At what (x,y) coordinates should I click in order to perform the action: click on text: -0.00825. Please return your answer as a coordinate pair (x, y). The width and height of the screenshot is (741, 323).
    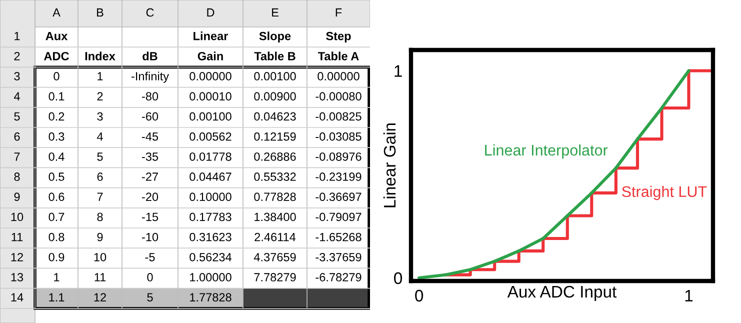
    Looking at the image, I should click on (339, 116).